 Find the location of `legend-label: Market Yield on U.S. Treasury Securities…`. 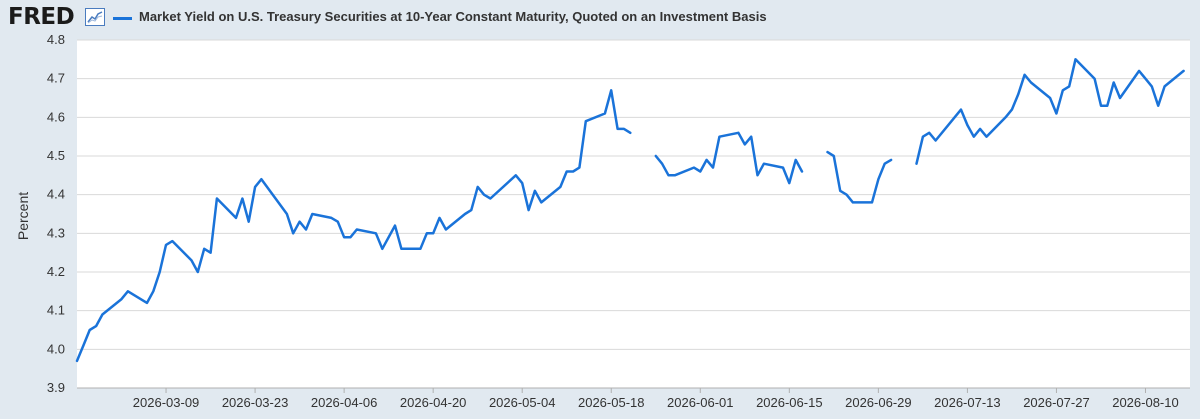

legend-label: Market Yield on U.S. Treasury Securities… is located at coordinates (453, 16).